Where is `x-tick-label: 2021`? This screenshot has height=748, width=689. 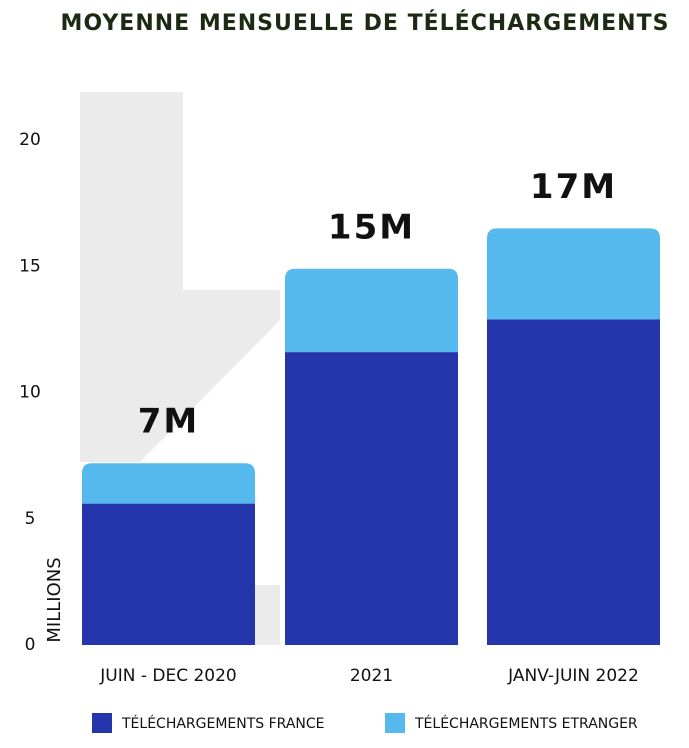 x-tick-label: 2021 is located at coordinates (371, 676).